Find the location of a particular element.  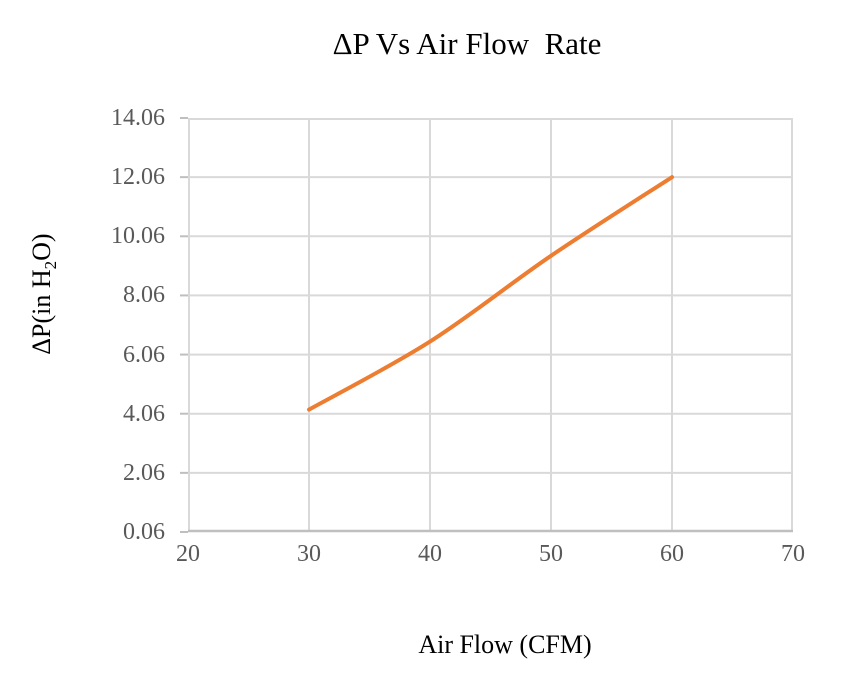

y-tick-label: 2.06 is located at coordinates (144, 472).